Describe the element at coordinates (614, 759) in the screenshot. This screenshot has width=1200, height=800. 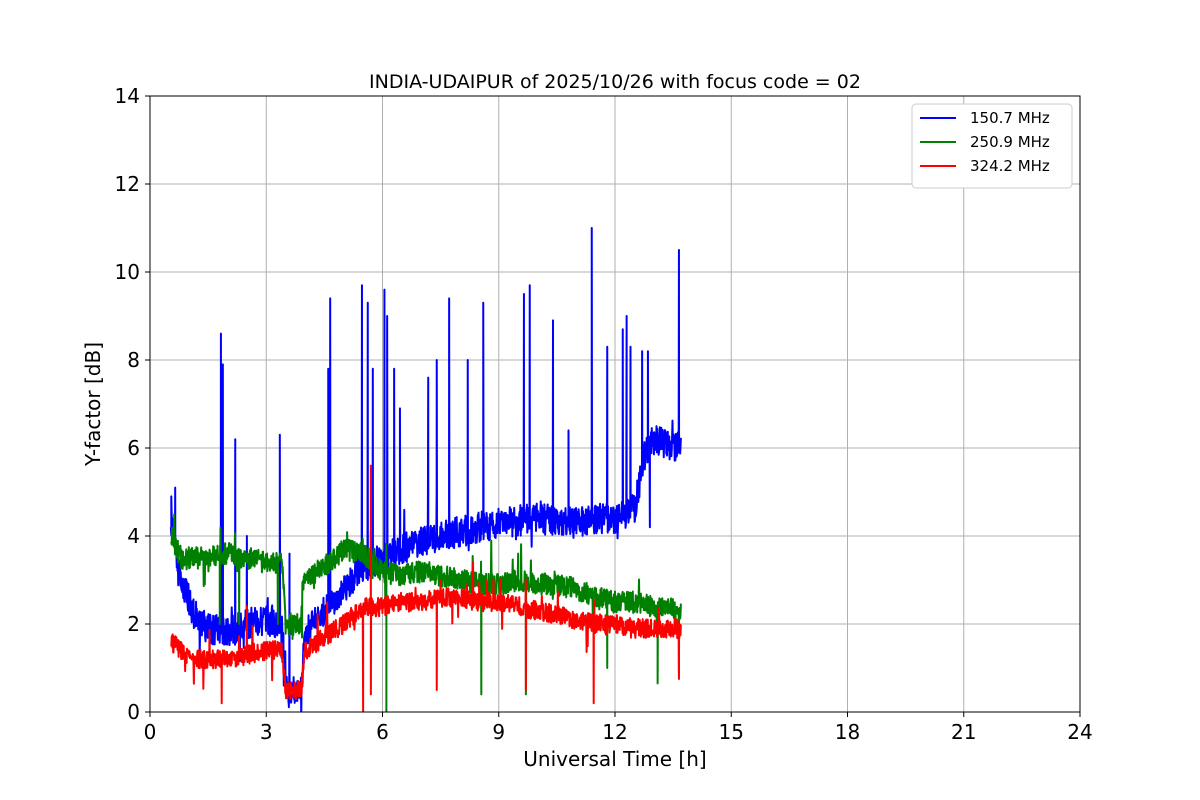
I see `x-axis-label: Universal Time [h]` at that location.